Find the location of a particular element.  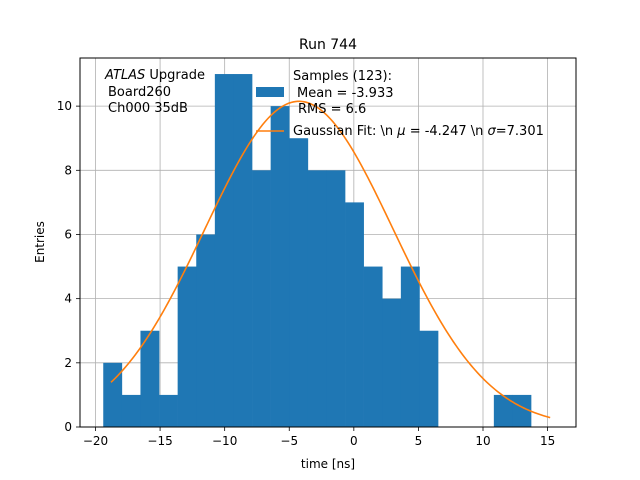

y-tick-label-4: 8 is located at coordinates (68, 170).